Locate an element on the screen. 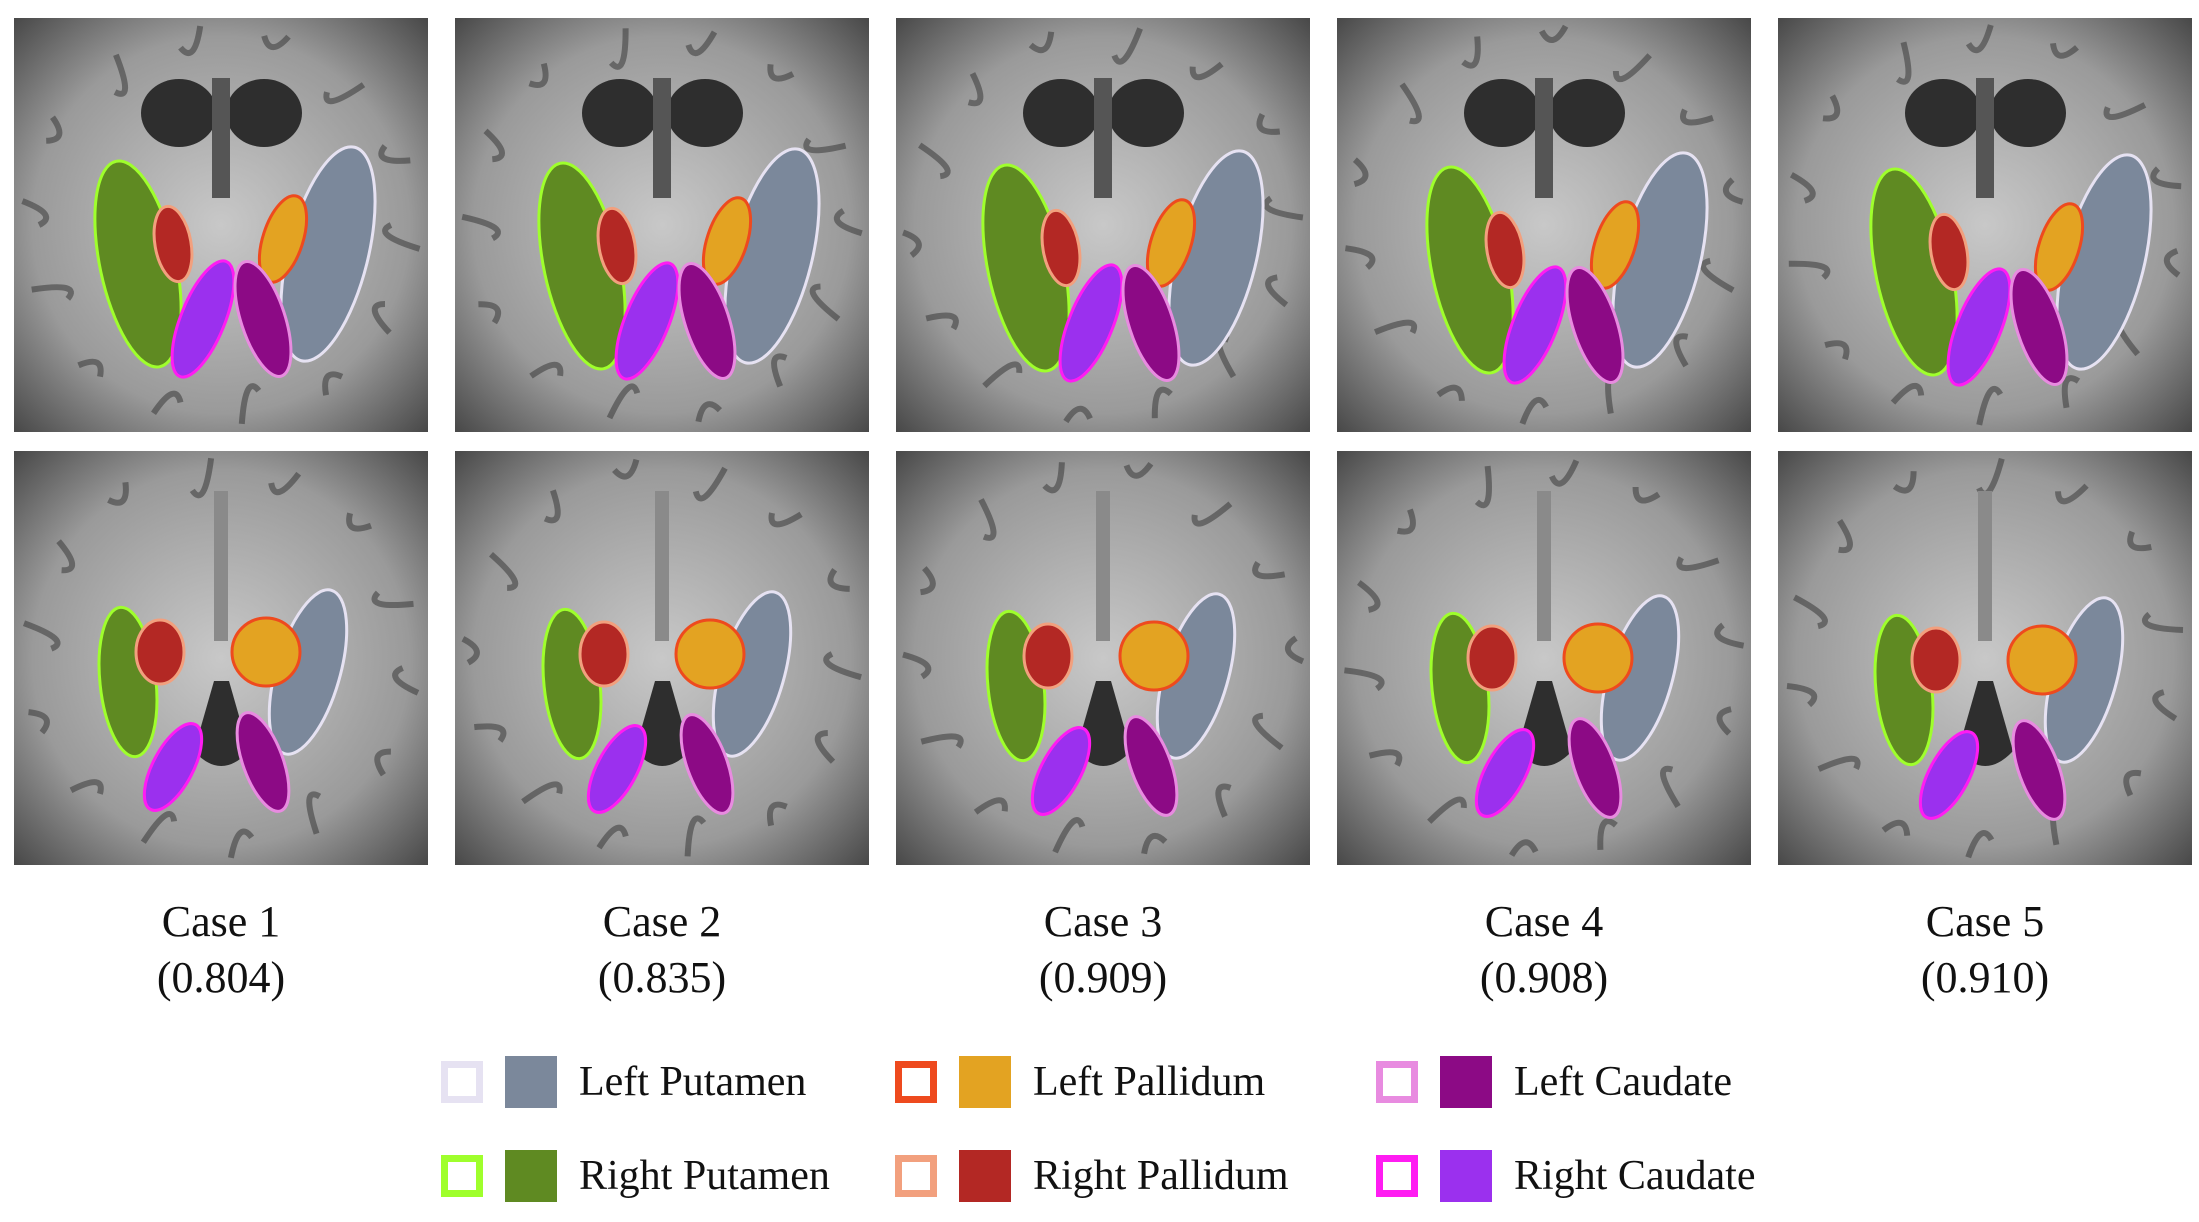 This screenshot has width=2199, height=1222. legend-left-caudate: Left Caudate is located at coordinates (1554, 1082).